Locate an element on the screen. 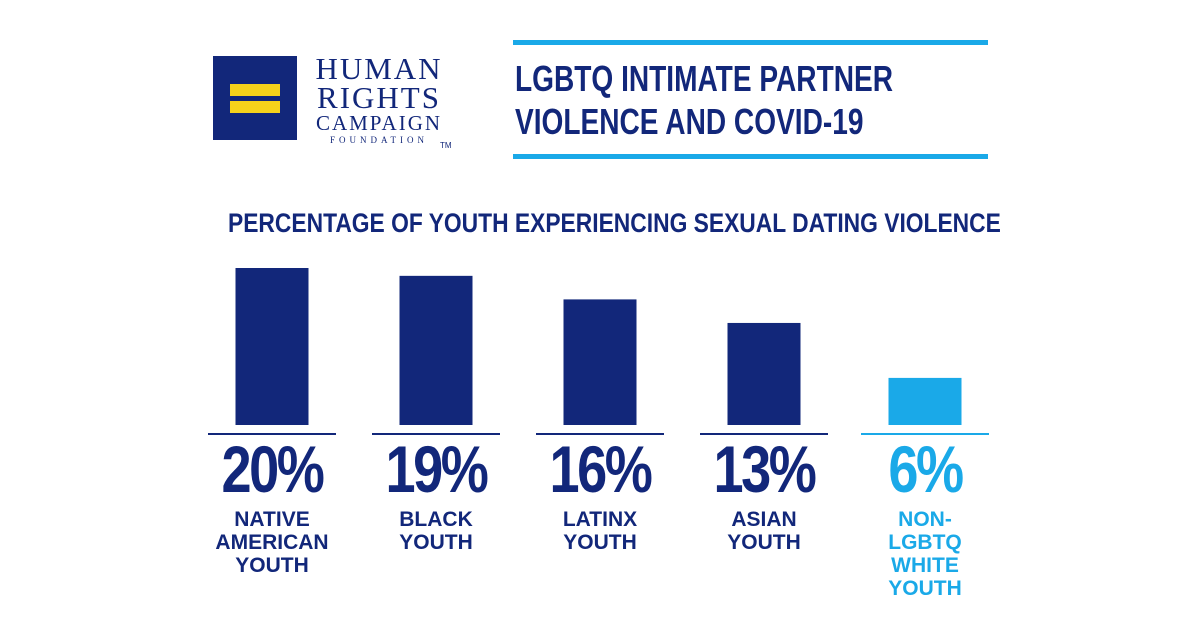 The width and height of the screenshot is (1200, 630). category-label-0: NATIVE AMERICAN YOUTH is located at coordinates (272, 542).